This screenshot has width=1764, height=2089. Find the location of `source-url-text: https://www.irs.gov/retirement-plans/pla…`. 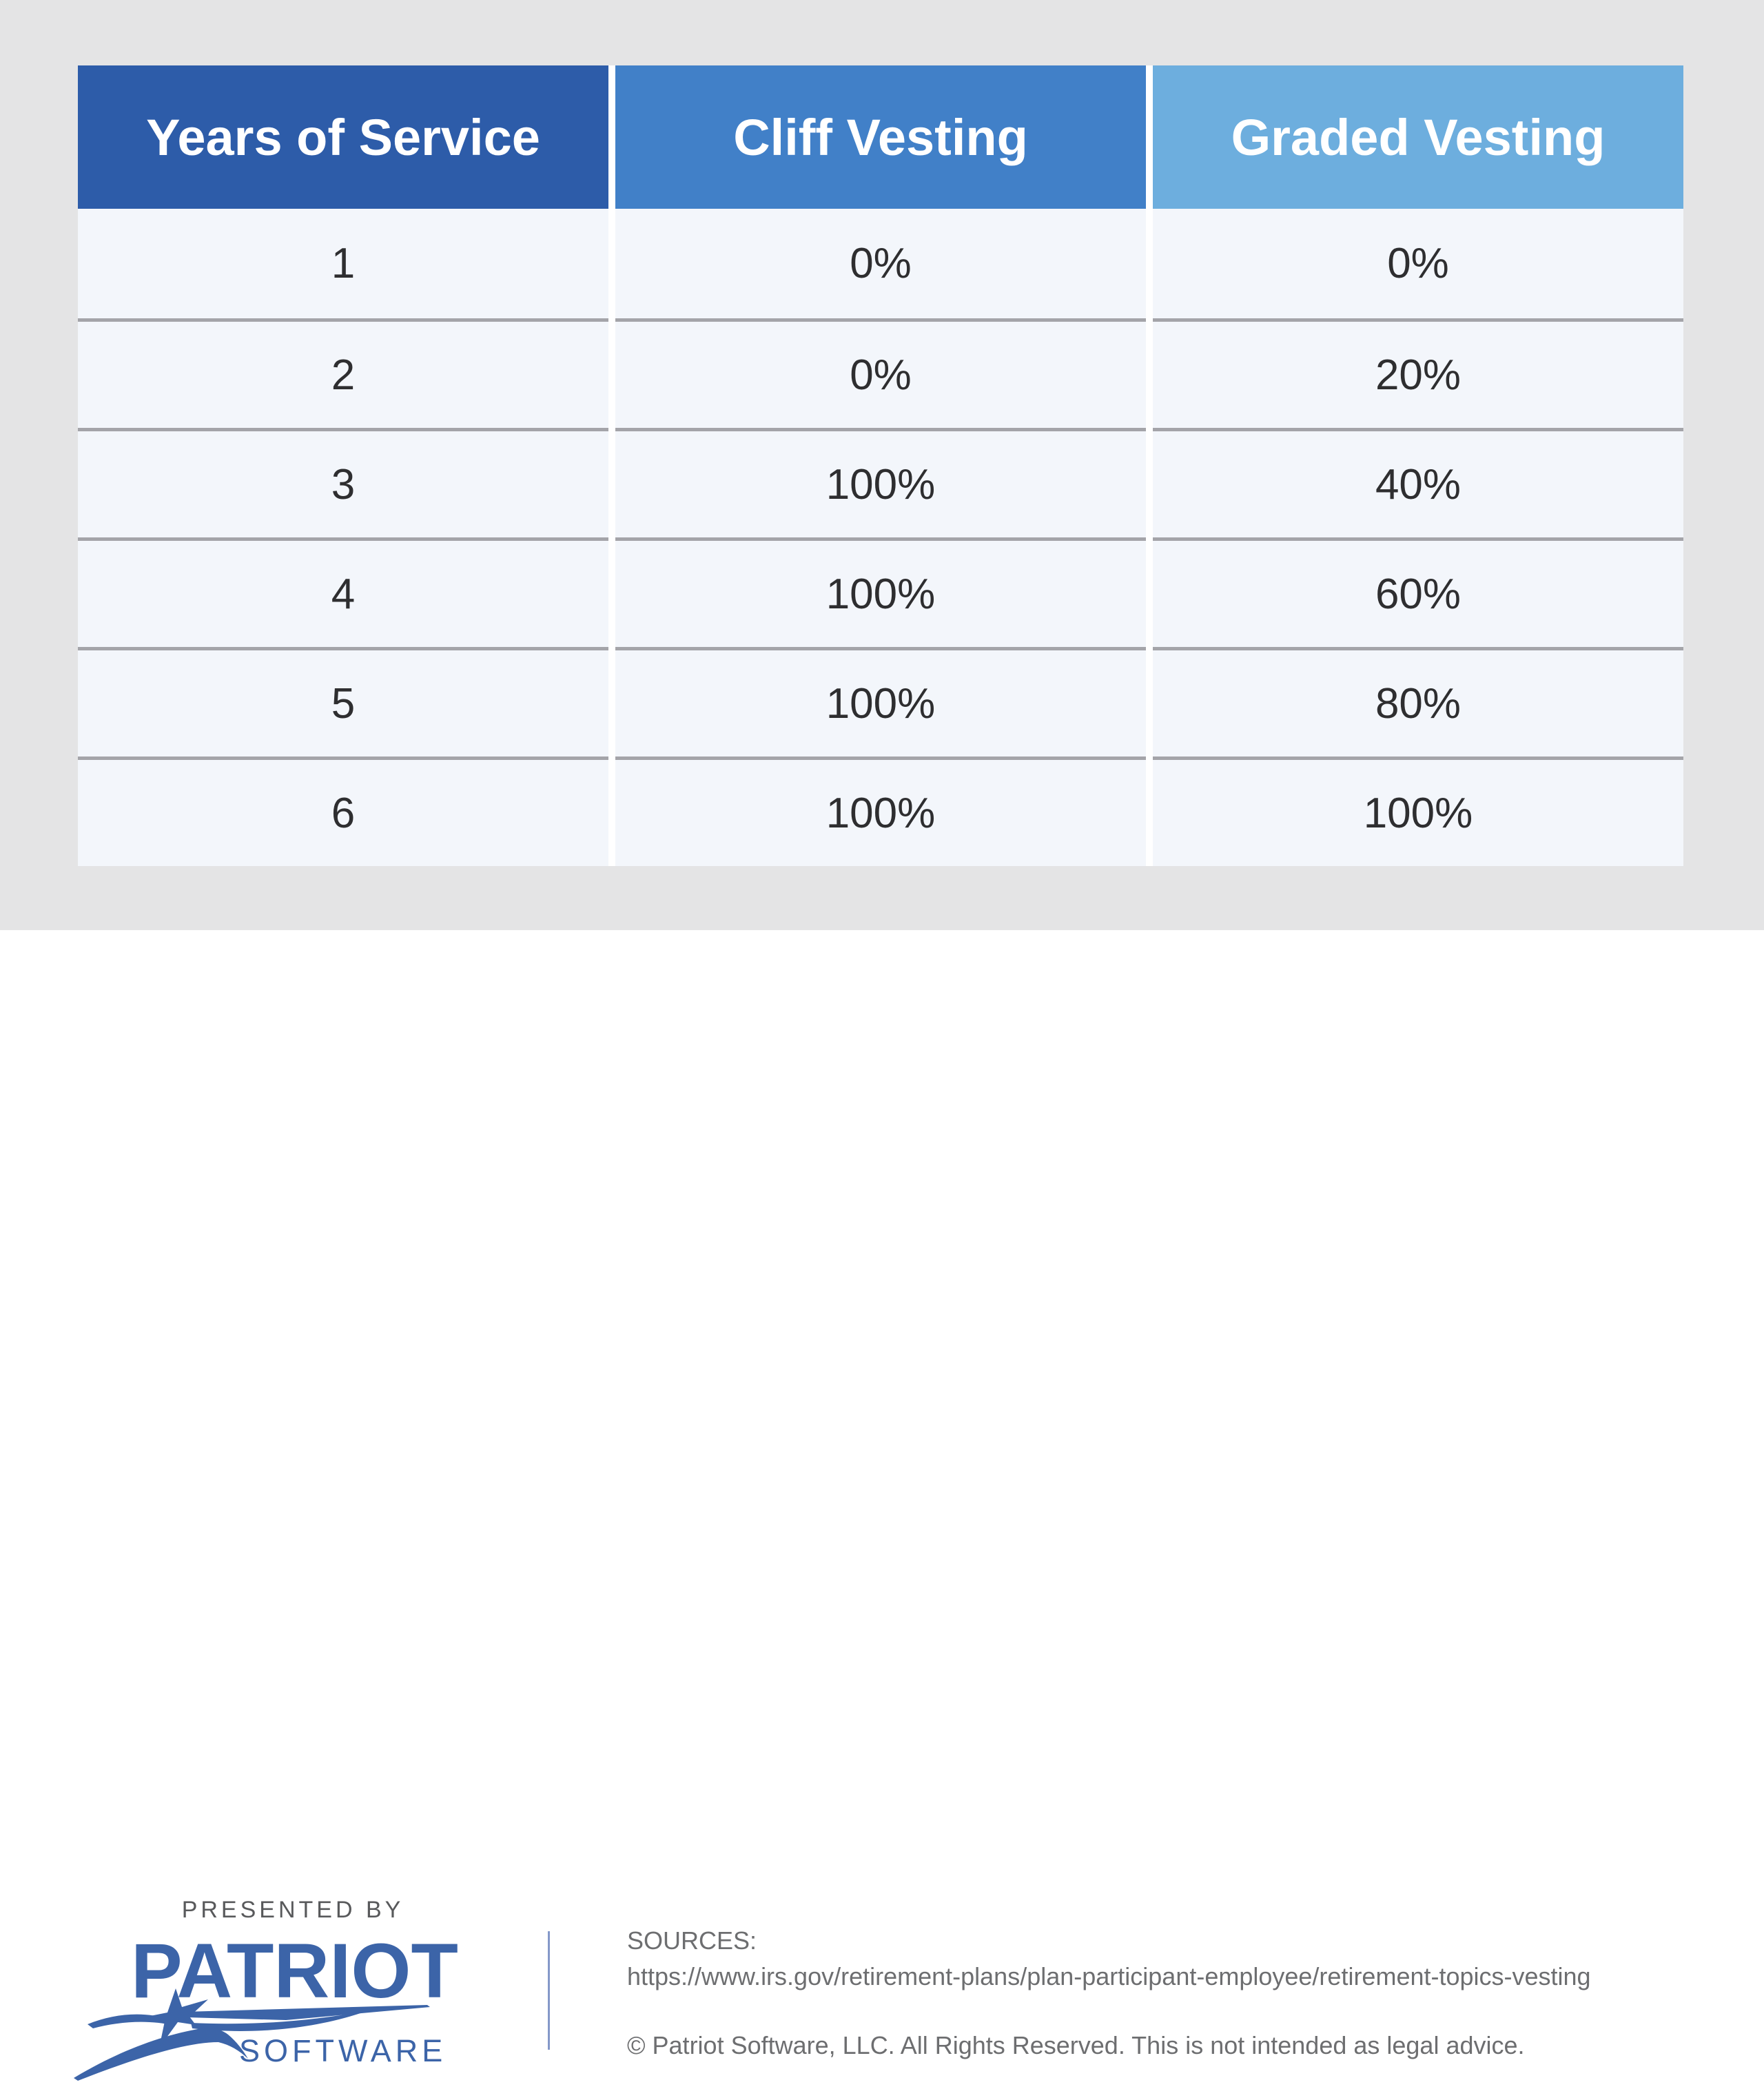

source-url-text: https://www.irs.gov/retirement-plans/pla… is located at coordinates (1109, 1976).